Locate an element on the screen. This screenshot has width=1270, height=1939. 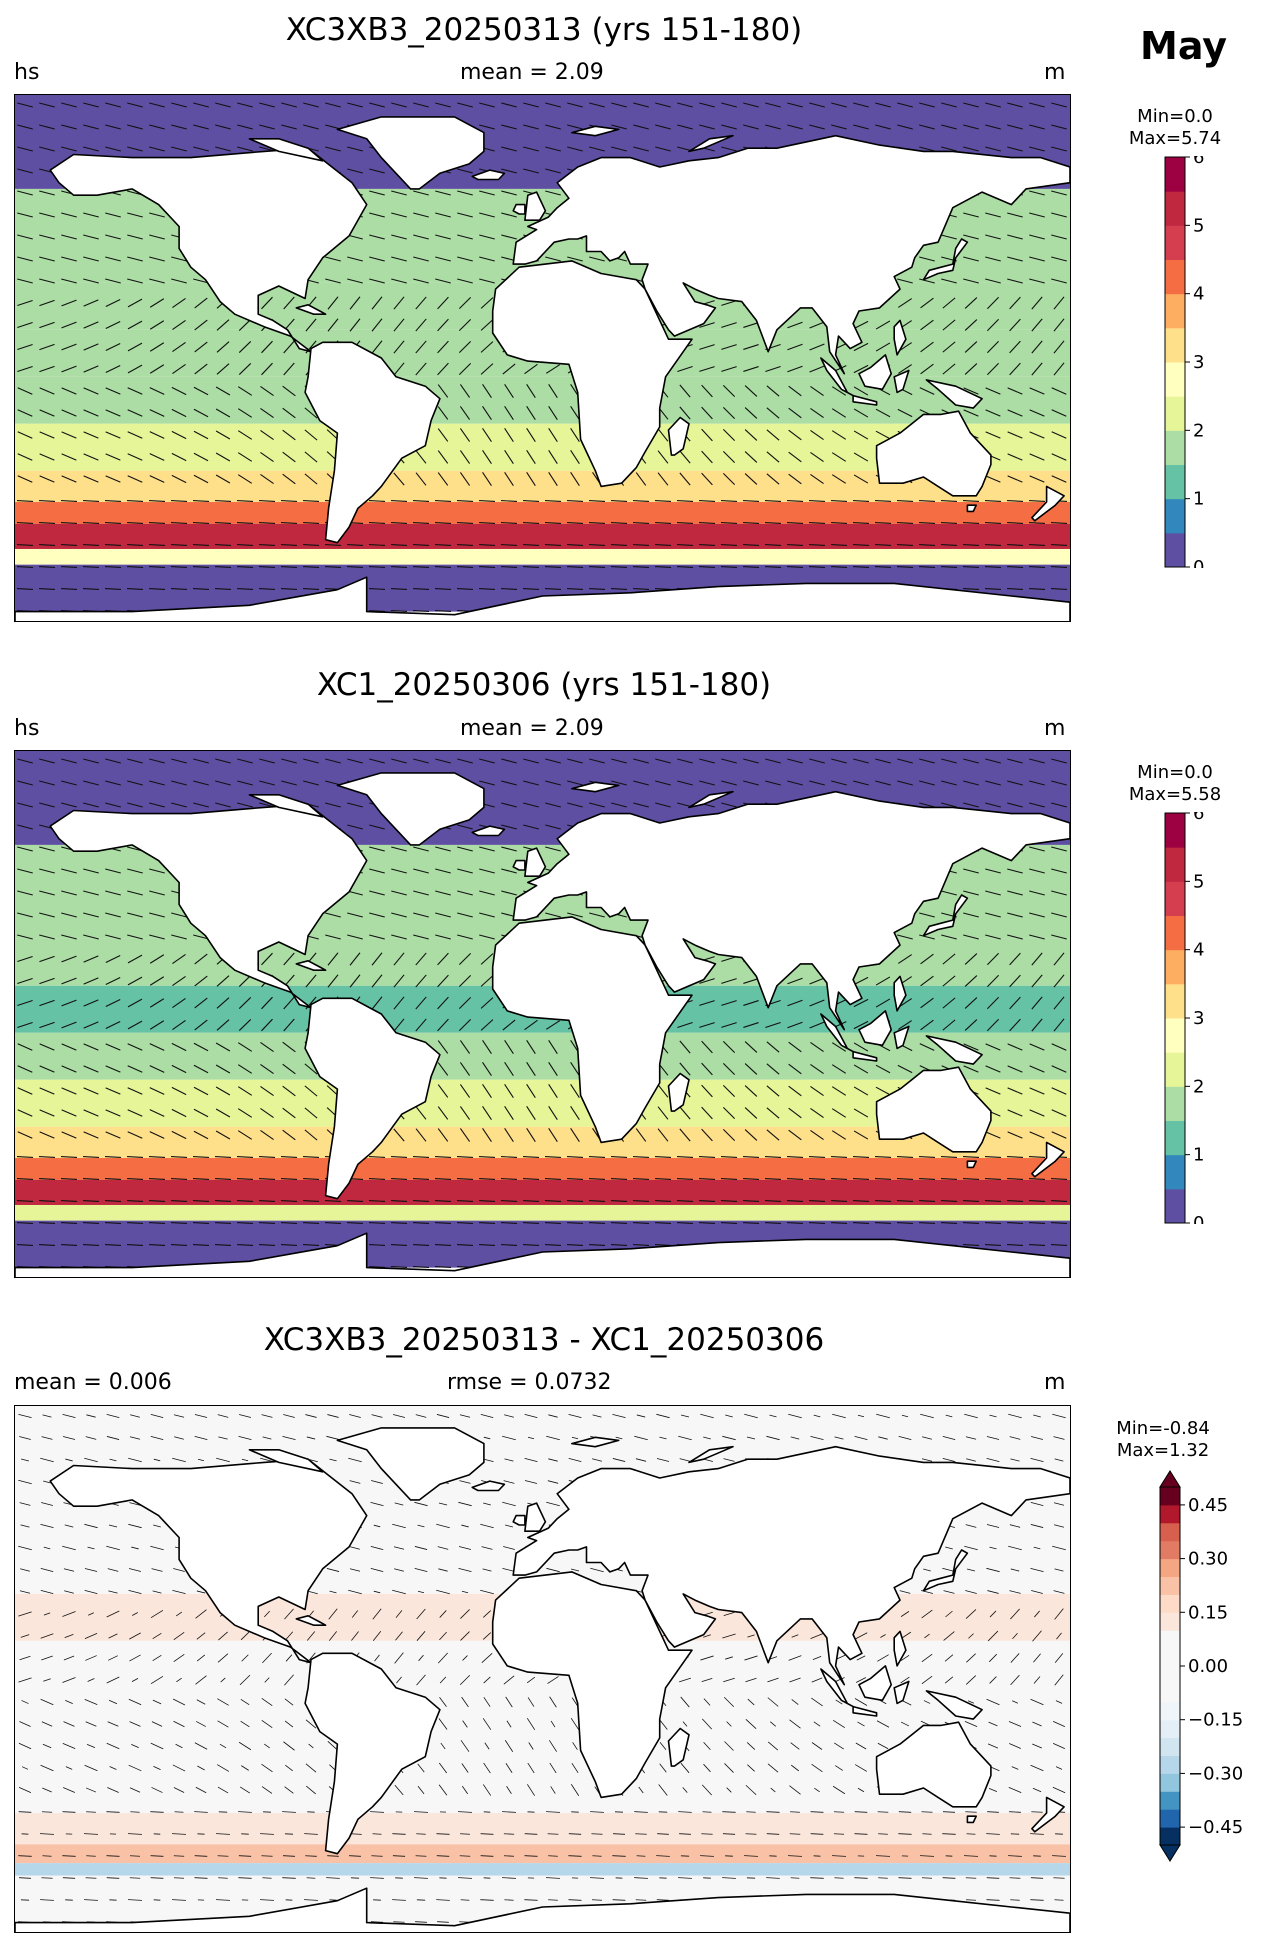
panel-3-colorbar: 0.45 0.30 0.15 0.00 −0.15 −0.30 −0.45 is located at coordinates (1213, 1666).